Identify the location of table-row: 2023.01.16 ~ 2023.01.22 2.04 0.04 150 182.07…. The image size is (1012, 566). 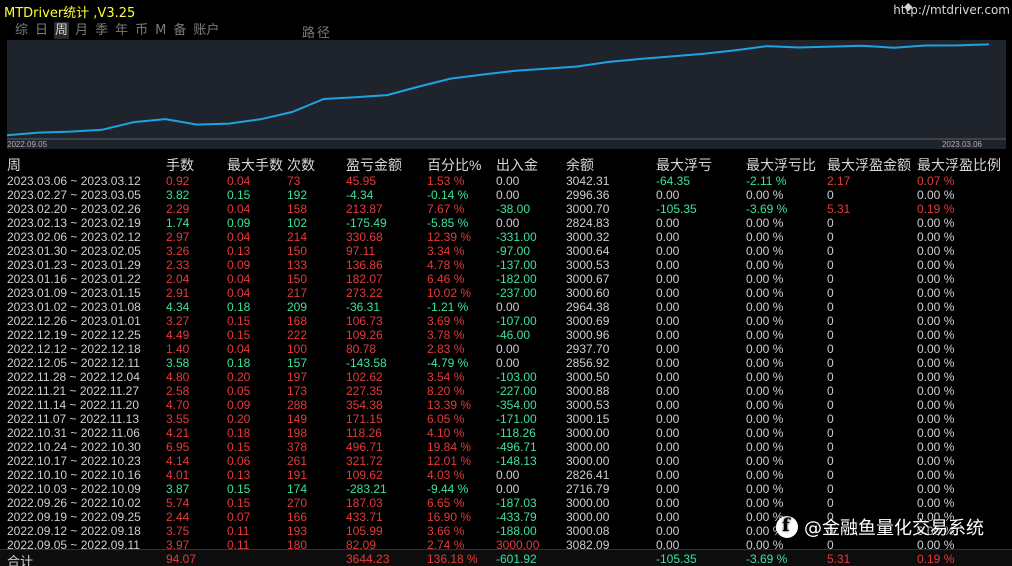
(506, 279).